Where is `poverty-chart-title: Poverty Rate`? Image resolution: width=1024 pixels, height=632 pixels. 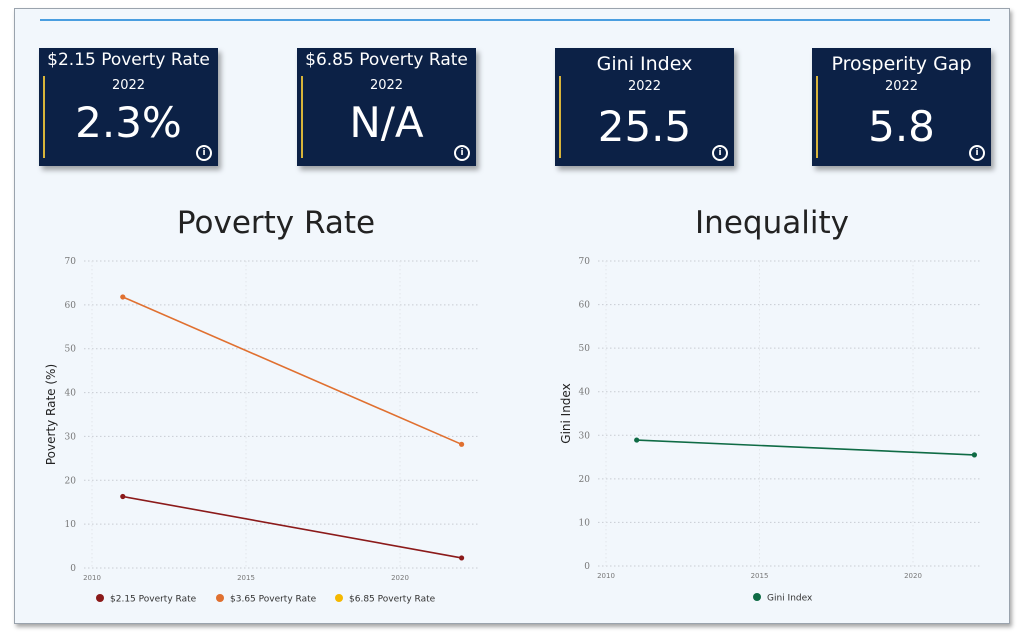 poverty-chart-title: Poverty Rate is located at coordinates (276, 223).